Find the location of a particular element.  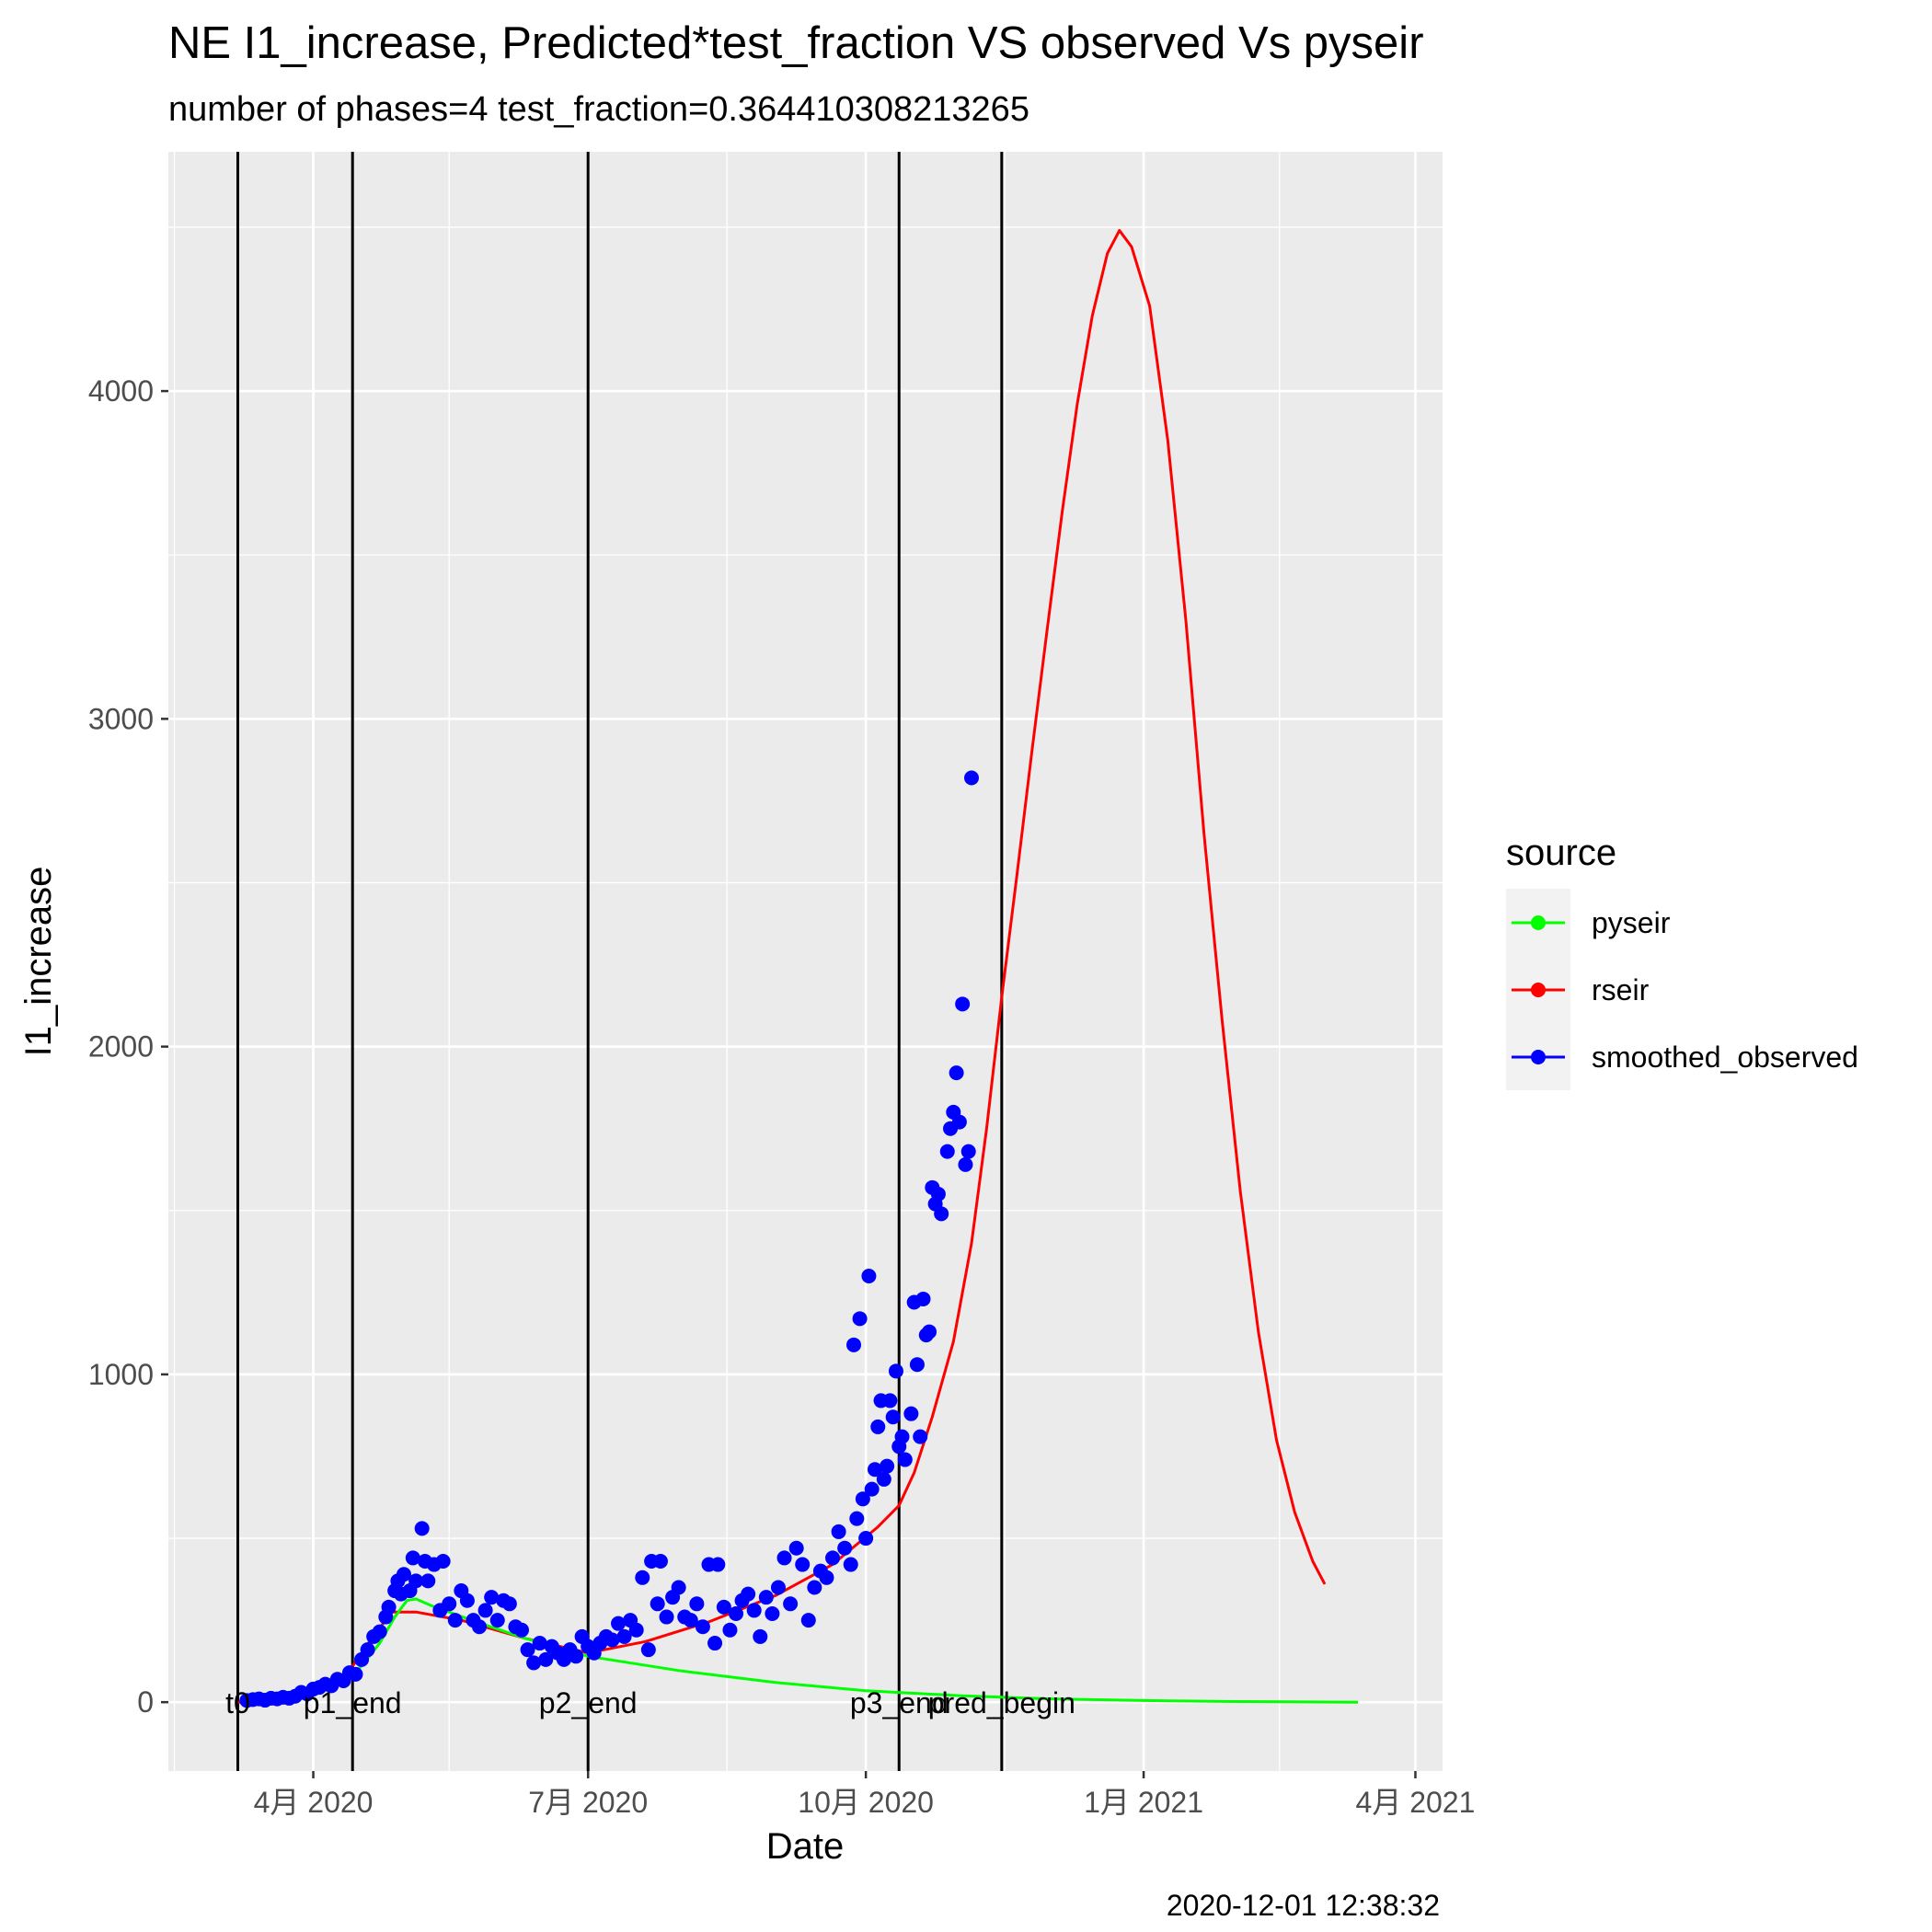

x-tick-label: 4月 2021 is located at coordinates (1416, 1802).